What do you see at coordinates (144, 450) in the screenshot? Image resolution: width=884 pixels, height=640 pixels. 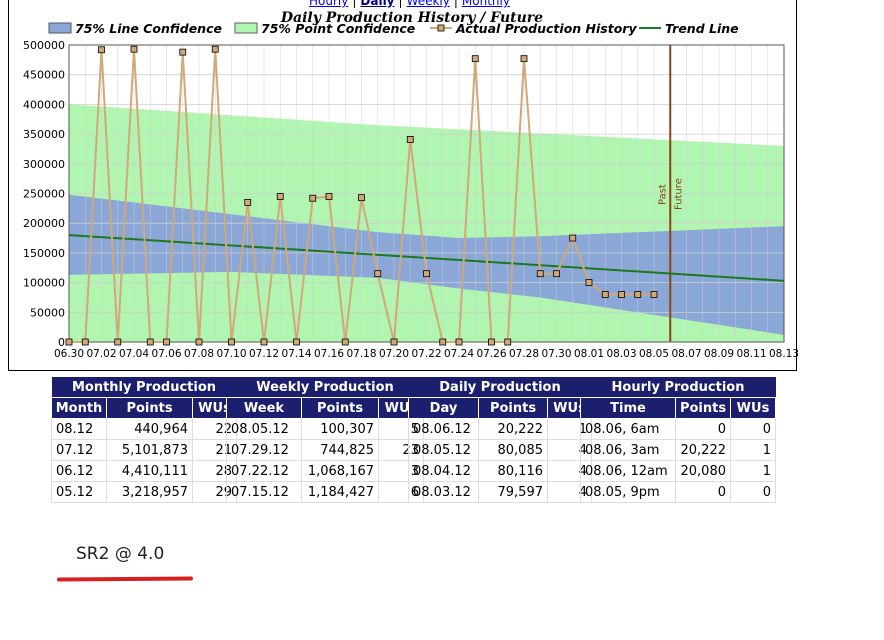 I see `table-row: 07.12 5,101,873 21` at bounding box center [144, 450].